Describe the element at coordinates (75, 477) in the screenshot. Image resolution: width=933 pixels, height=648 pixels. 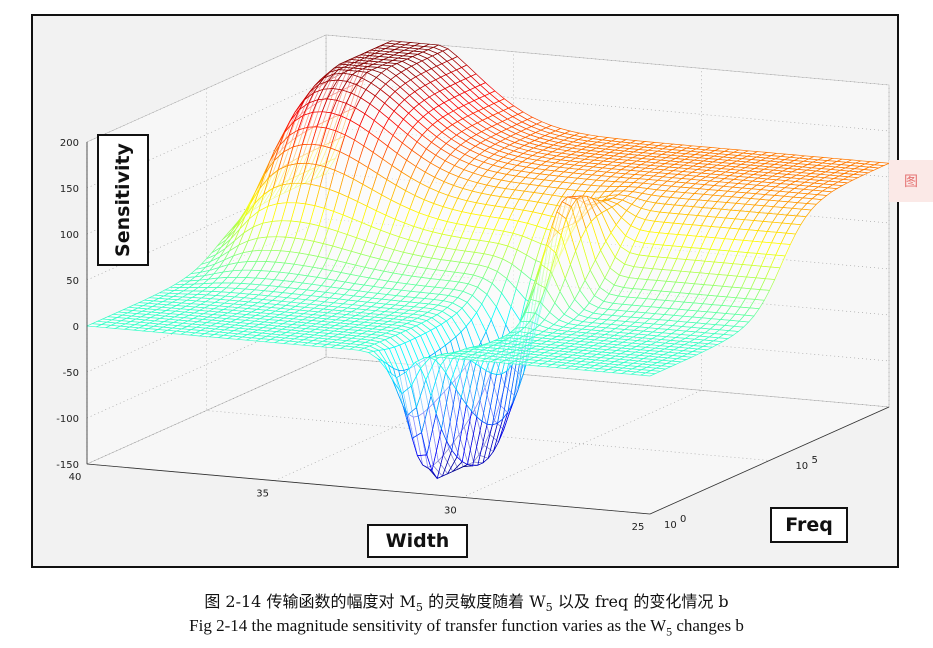
I see `x-tick-label: 40` at that location.